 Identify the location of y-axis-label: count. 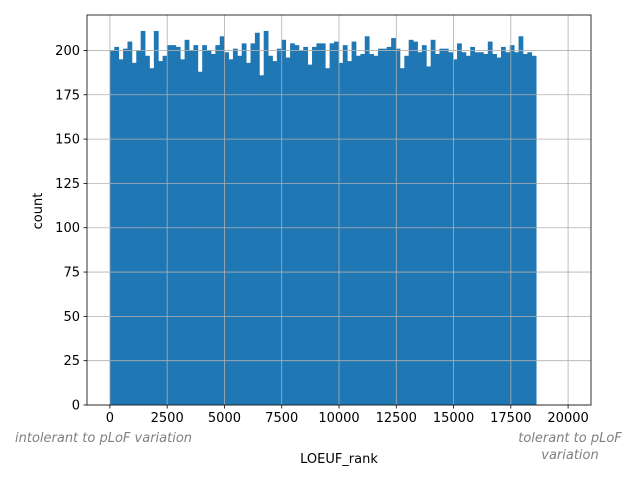
(38, 211).